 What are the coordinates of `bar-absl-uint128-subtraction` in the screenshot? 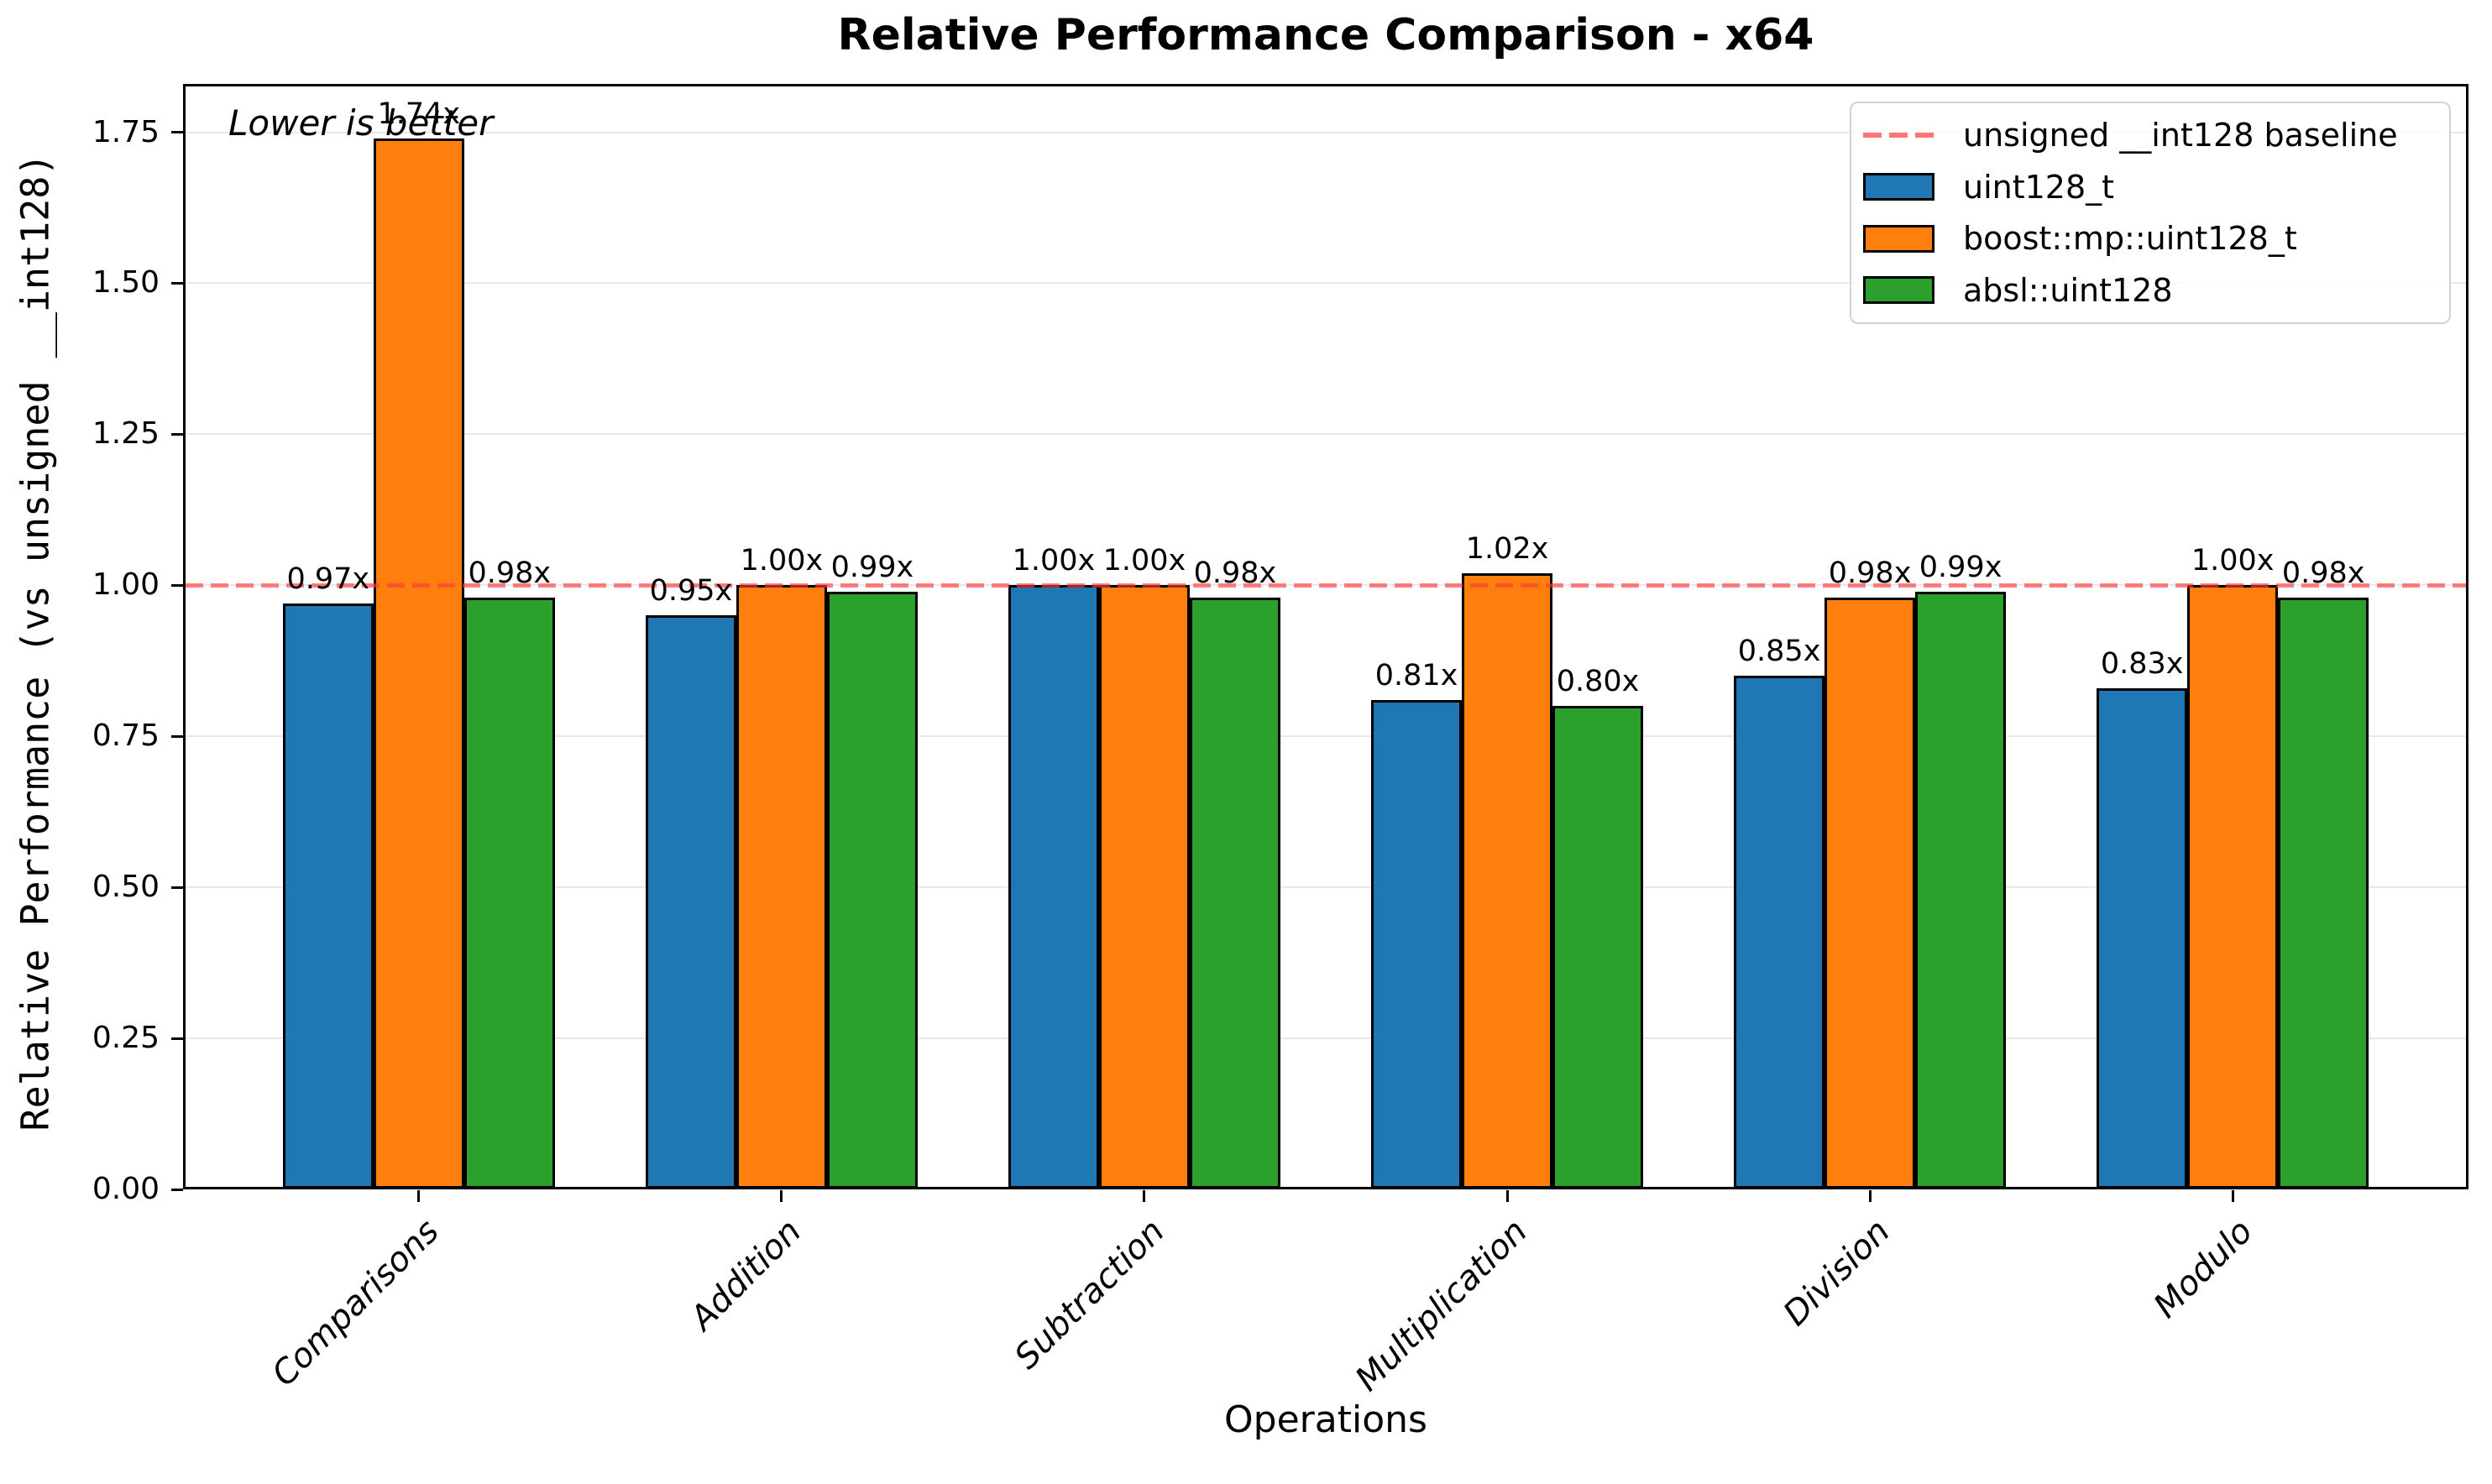 It's located at (1234, 893).